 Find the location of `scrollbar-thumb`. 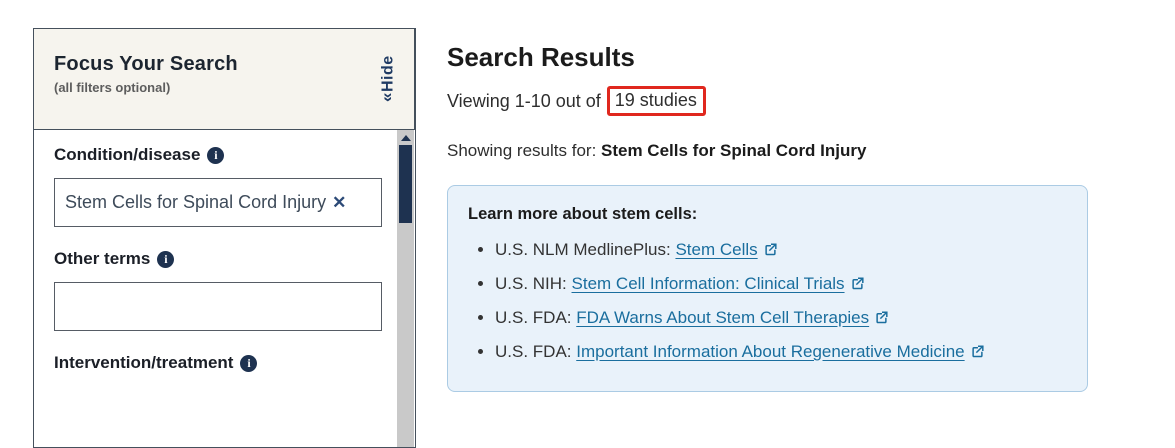

scrollbar-thumb is located at coordinates (405, 184).